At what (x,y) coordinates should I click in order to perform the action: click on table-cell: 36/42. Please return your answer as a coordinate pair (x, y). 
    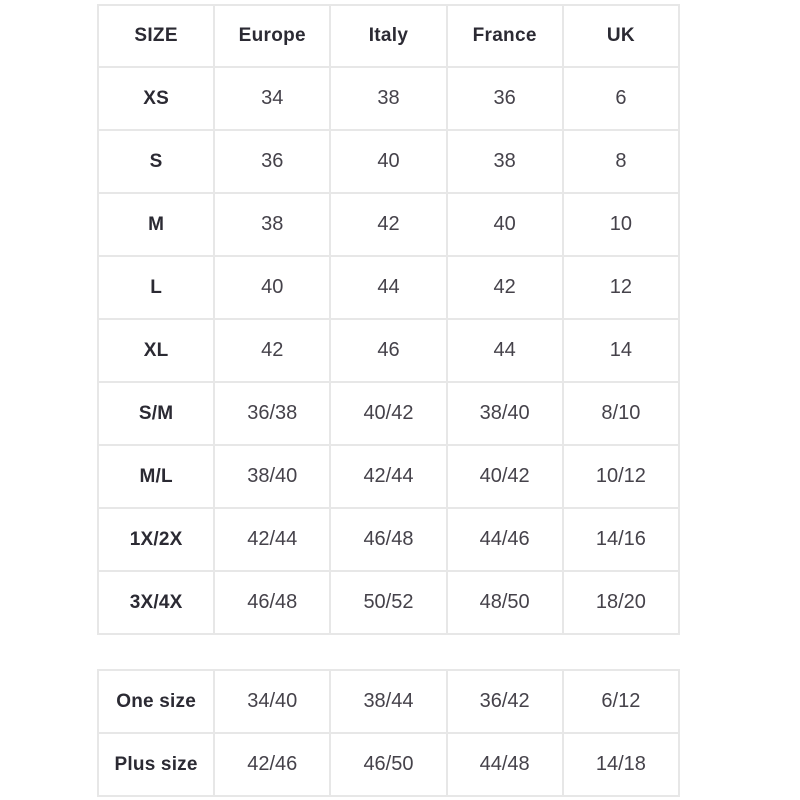
    Looking at the image, I should click on (504, 701).